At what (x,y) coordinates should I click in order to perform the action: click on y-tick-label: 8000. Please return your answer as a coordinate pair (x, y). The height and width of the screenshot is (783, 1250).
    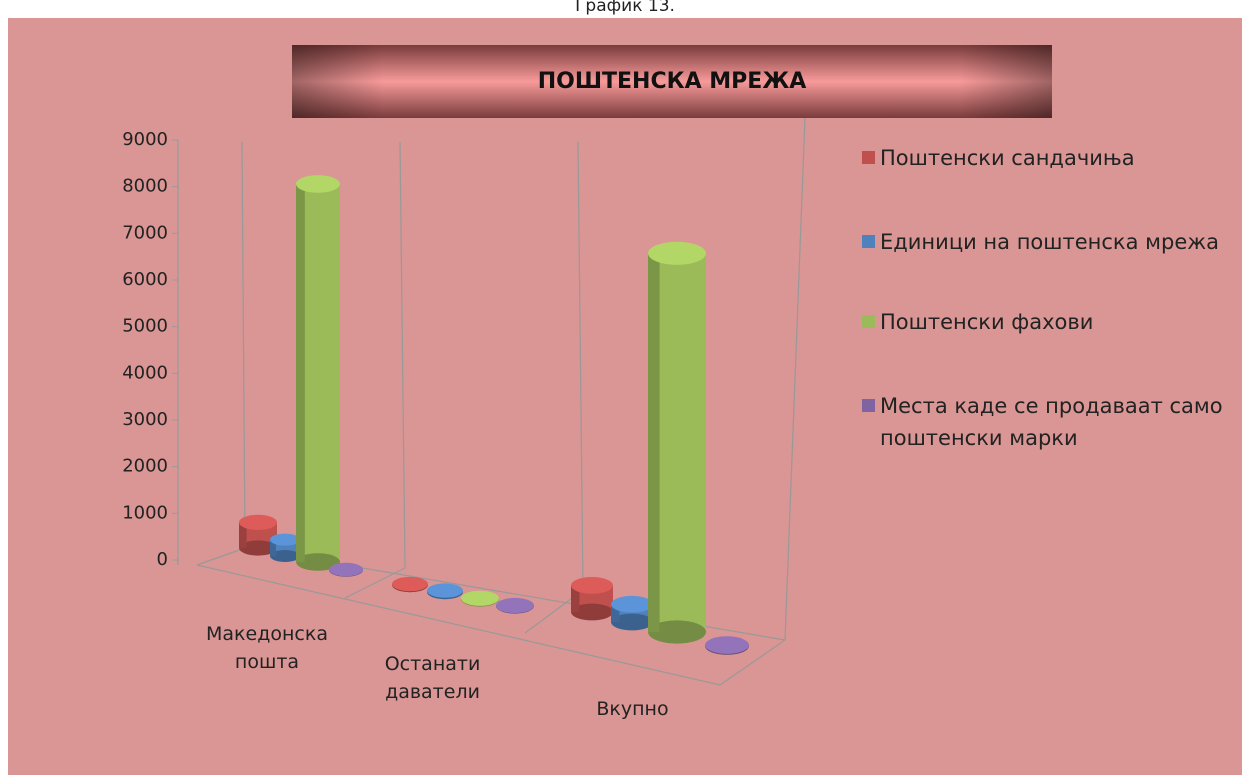
    Looking at the image, I should click on (145, 186).